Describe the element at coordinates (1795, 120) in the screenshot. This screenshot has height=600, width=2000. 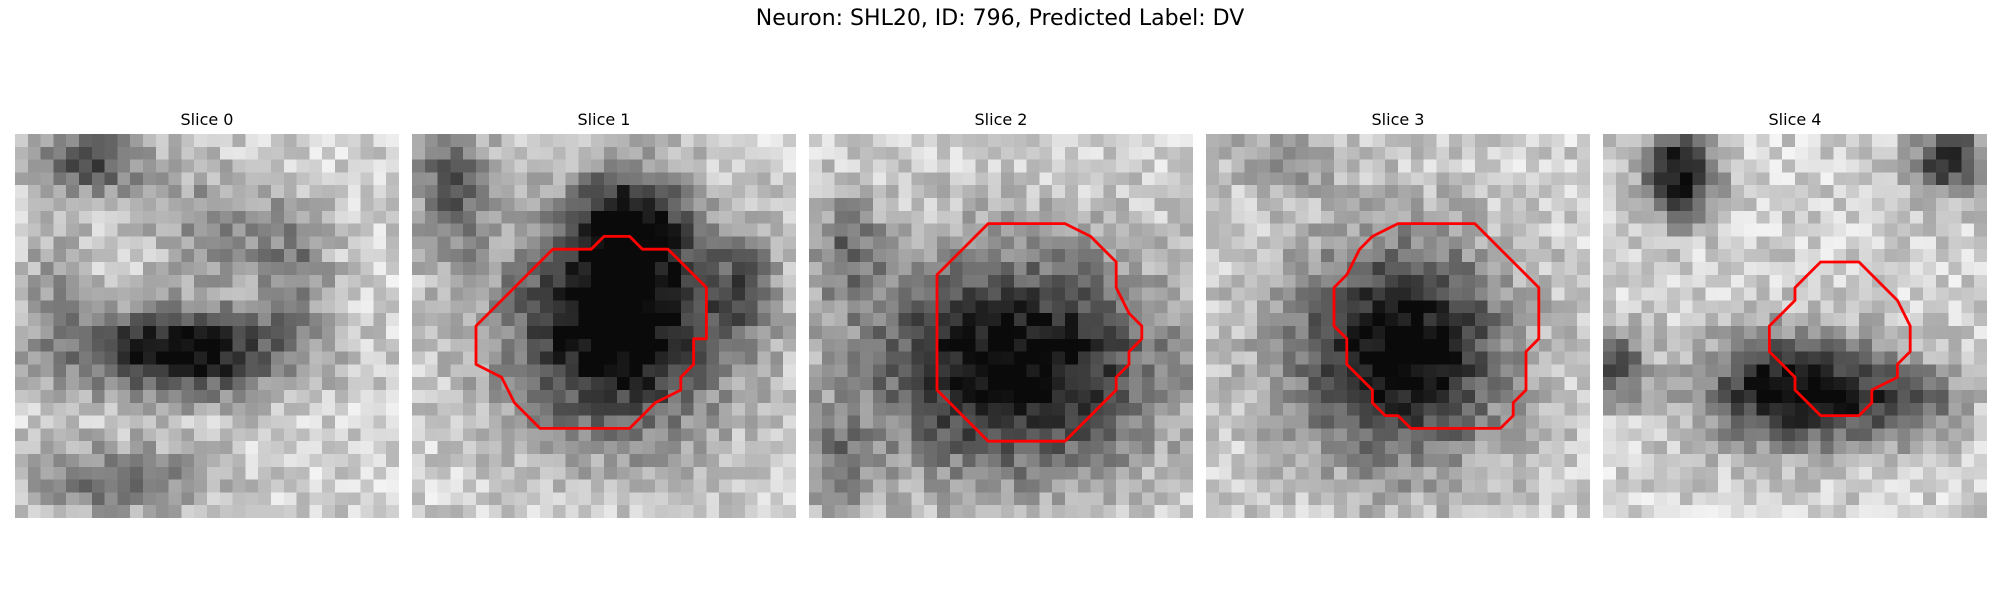
I see `slice-title: Slice 4` at that location.